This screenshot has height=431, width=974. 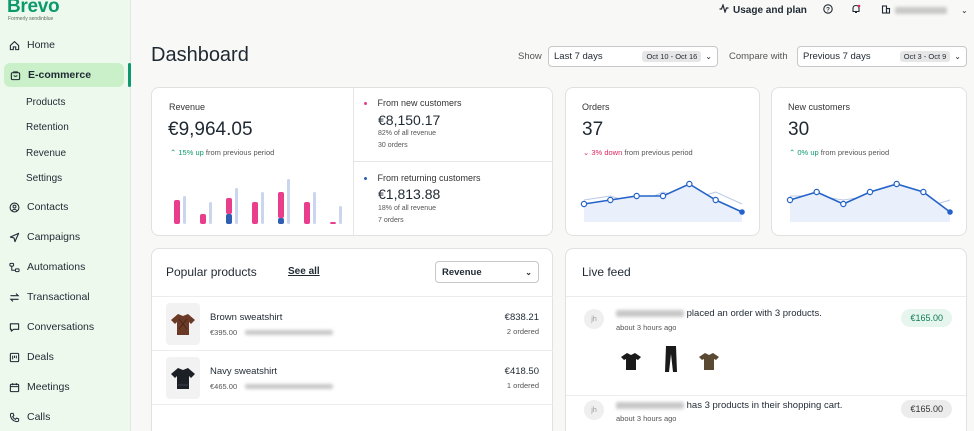 I want to click on product-name: Brown sweatshirt, so click(x=246, y=317).